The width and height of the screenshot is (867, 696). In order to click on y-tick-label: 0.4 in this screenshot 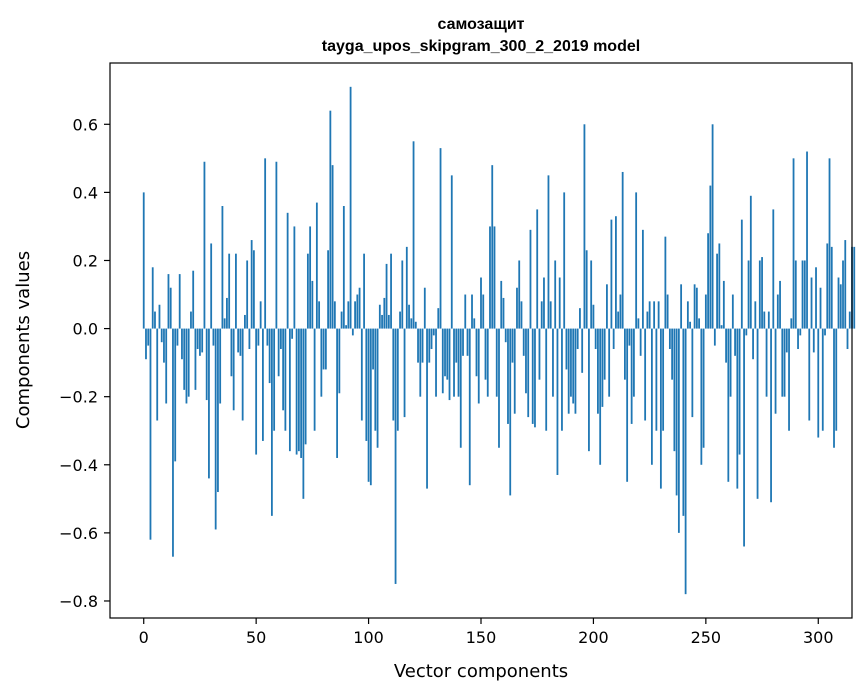, I will do `click(85, 192)`.